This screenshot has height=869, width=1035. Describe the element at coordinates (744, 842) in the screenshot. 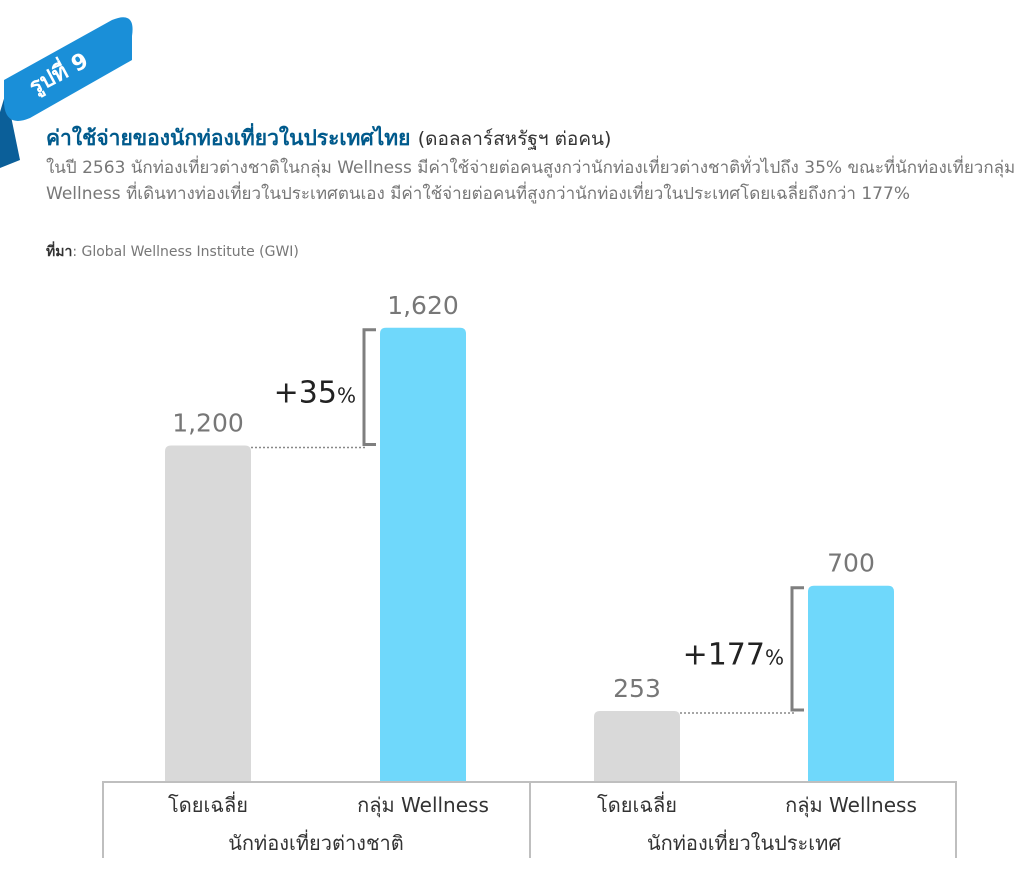

I see `group-label: นักท่องเที่ยวในประเทศ` at that location.